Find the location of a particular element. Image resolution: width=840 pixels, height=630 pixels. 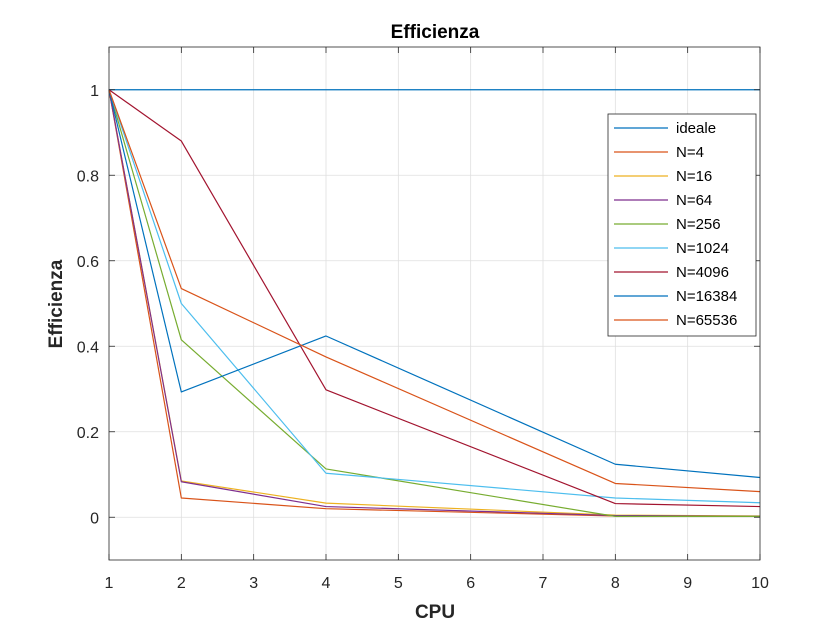

x-tick-label: 4 is located at coordinates (326, 583).